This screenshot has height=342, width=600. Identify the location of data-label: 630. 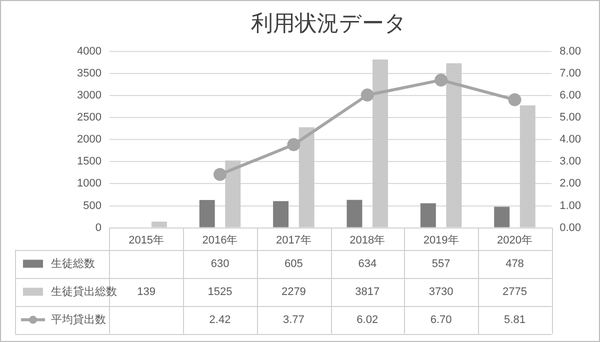
(220, 264).